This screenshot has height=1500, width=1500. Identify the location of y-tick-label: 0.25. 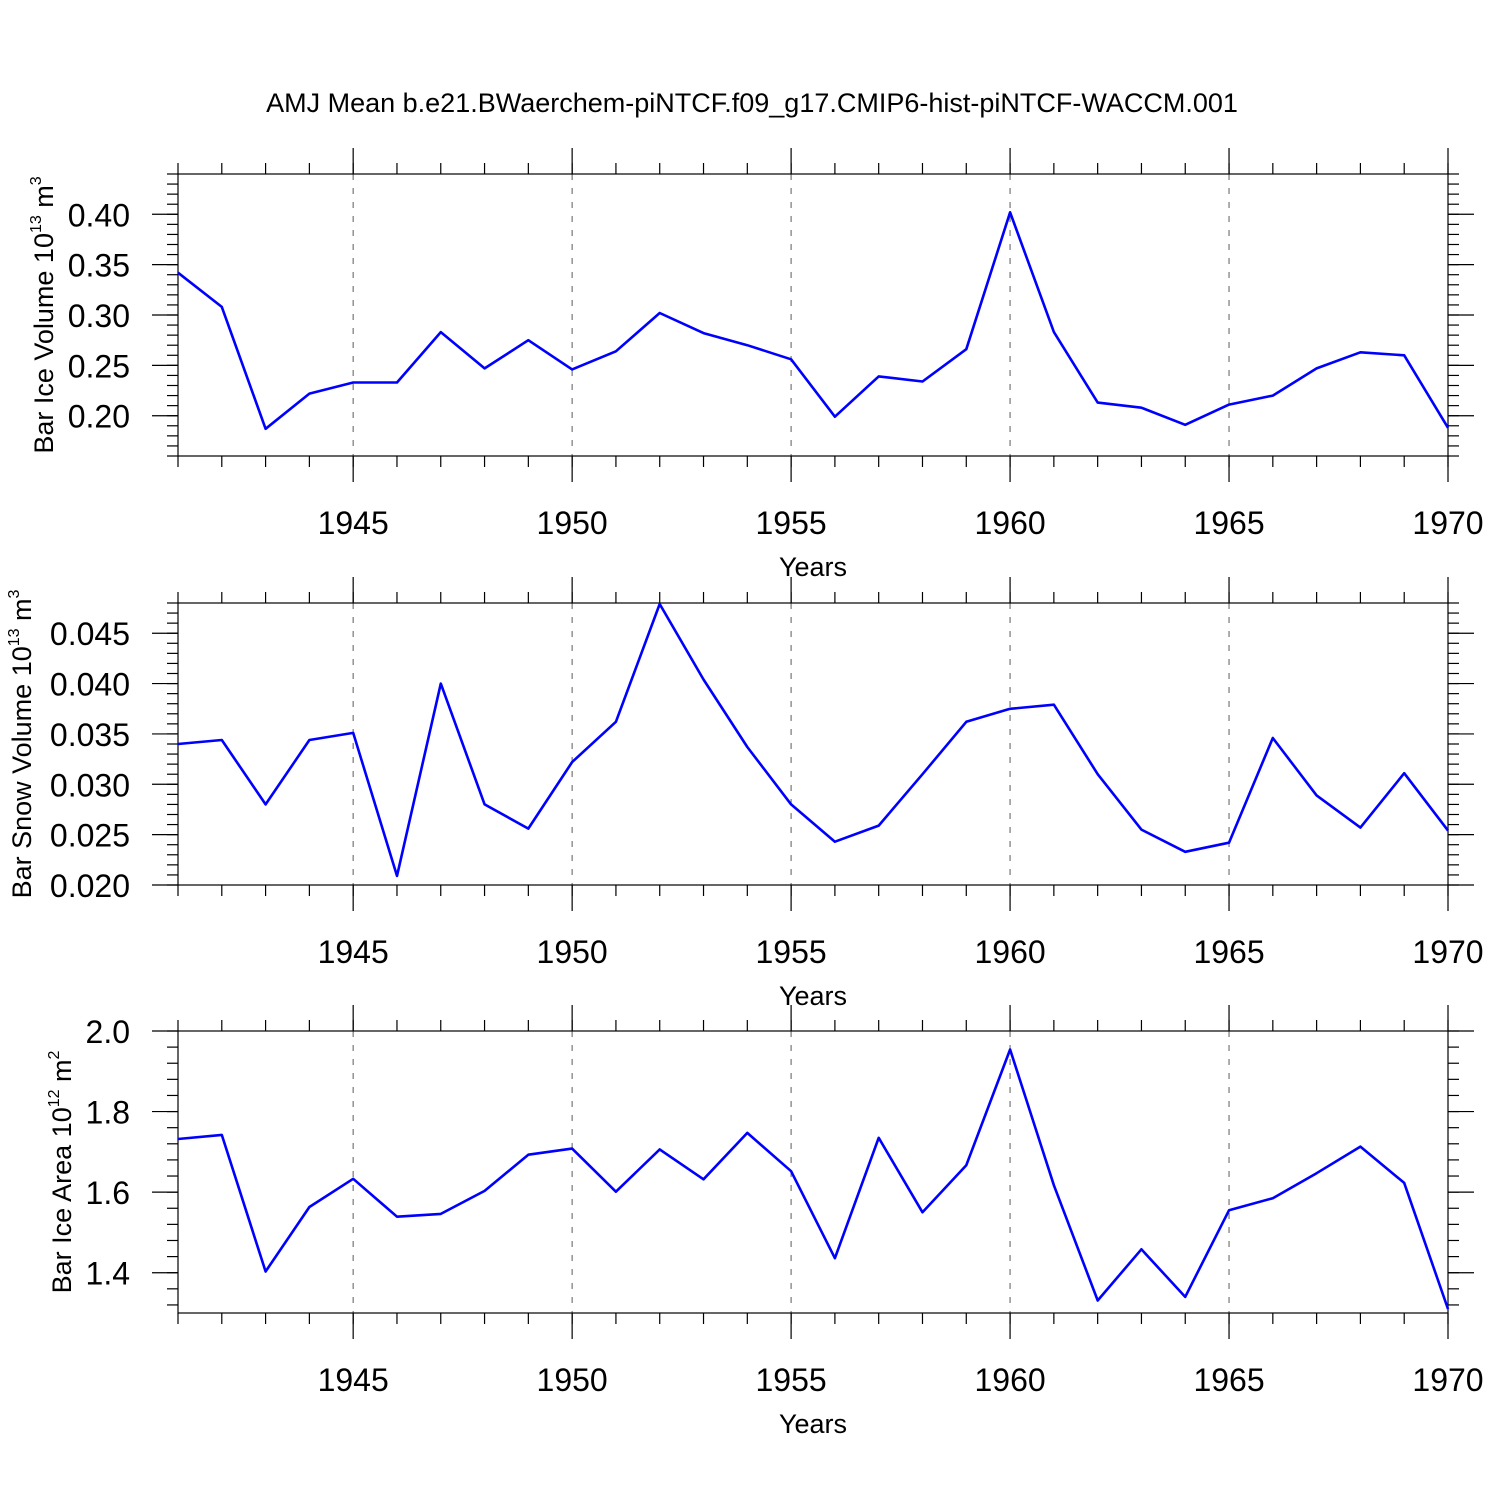
(99, 366).